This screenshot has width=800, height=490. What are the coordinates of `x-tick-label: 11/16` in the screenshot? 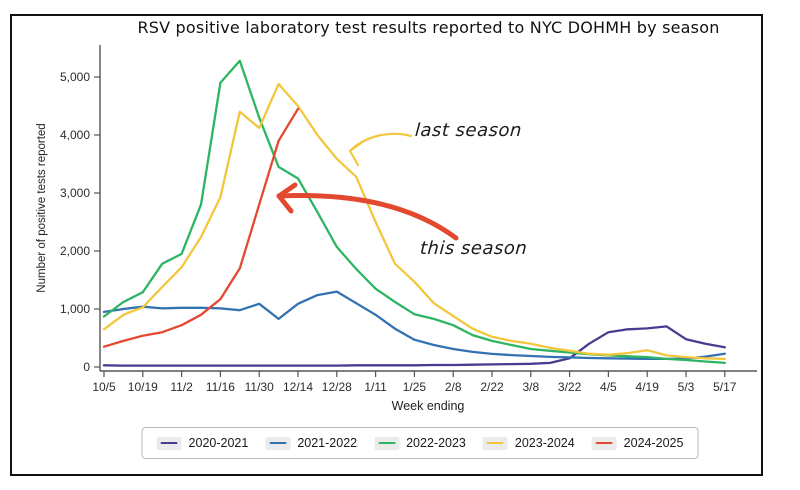 It's located at (220, 387).